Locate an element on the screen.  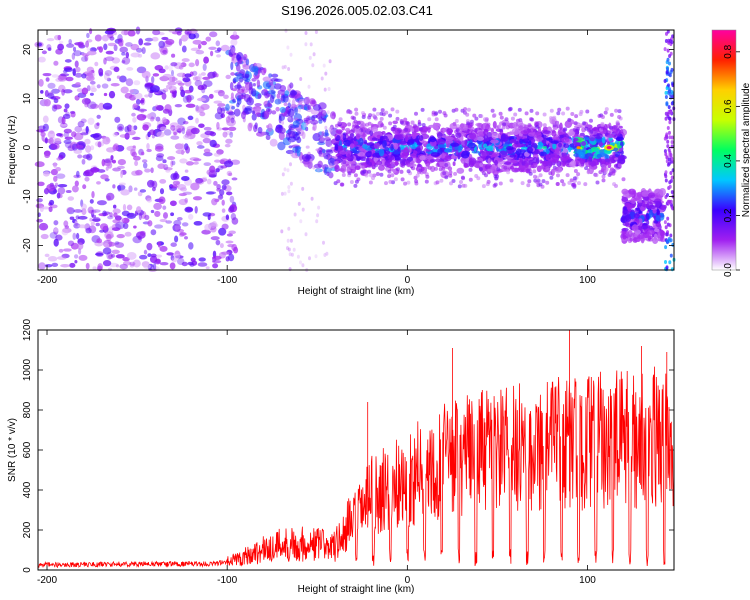
snr-y-tick-label: 1200 is located at coordinates (27, 329).